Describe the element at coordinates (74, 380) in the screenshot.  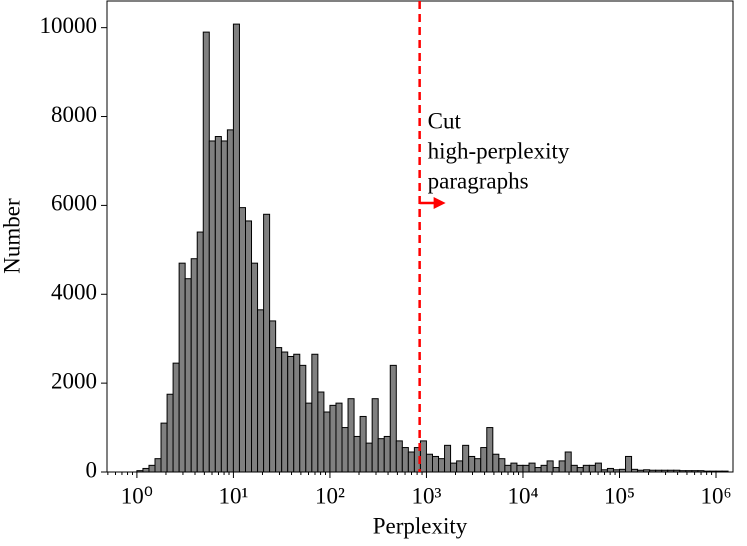
I see `y-tick-label: 2000` at that location.